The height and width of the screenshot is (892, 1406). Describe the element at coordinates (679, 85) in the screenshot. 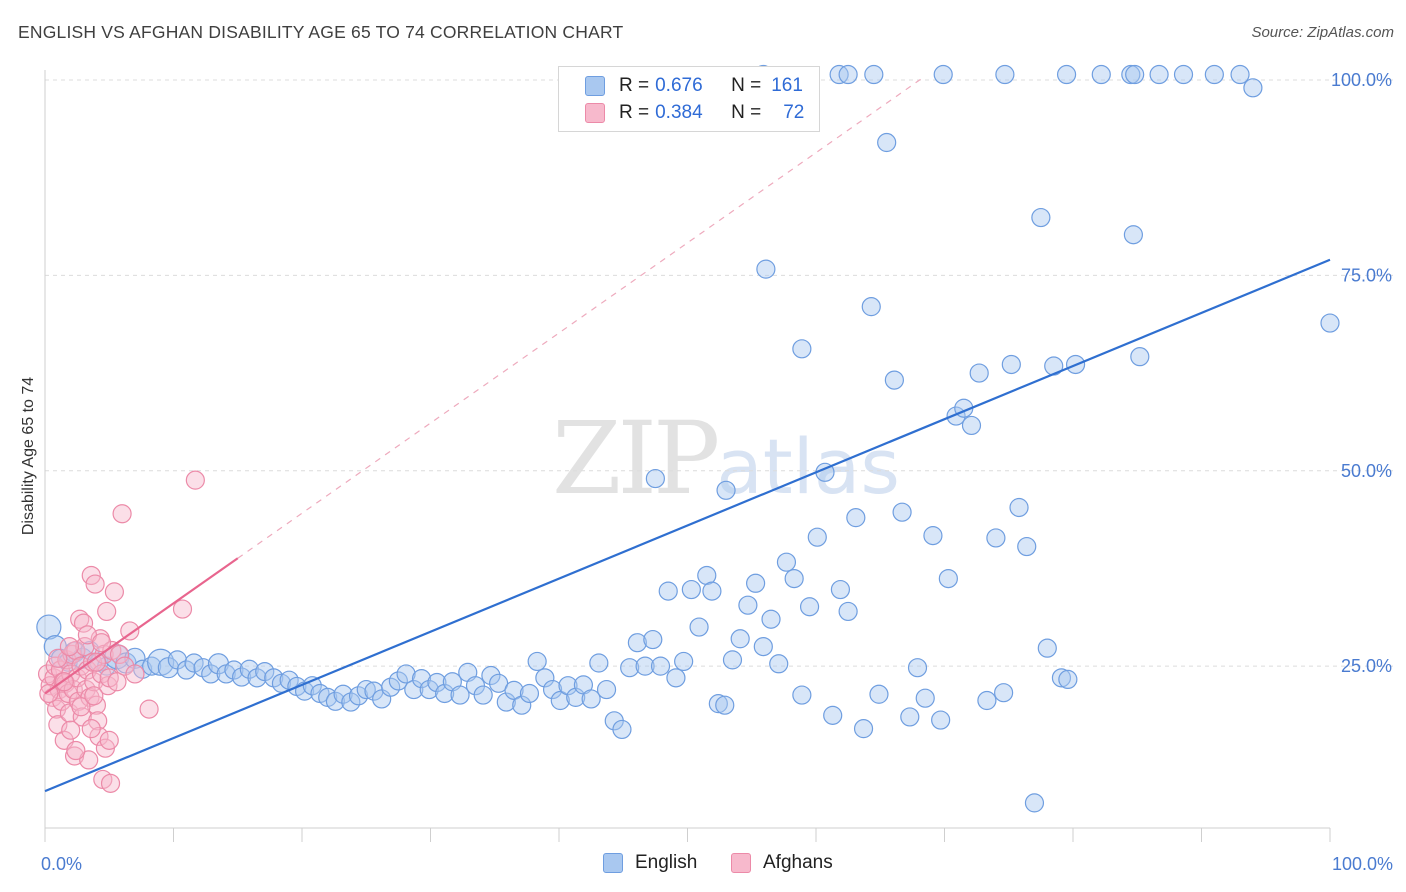

I see `legend-r-value: 0.676` at that location.